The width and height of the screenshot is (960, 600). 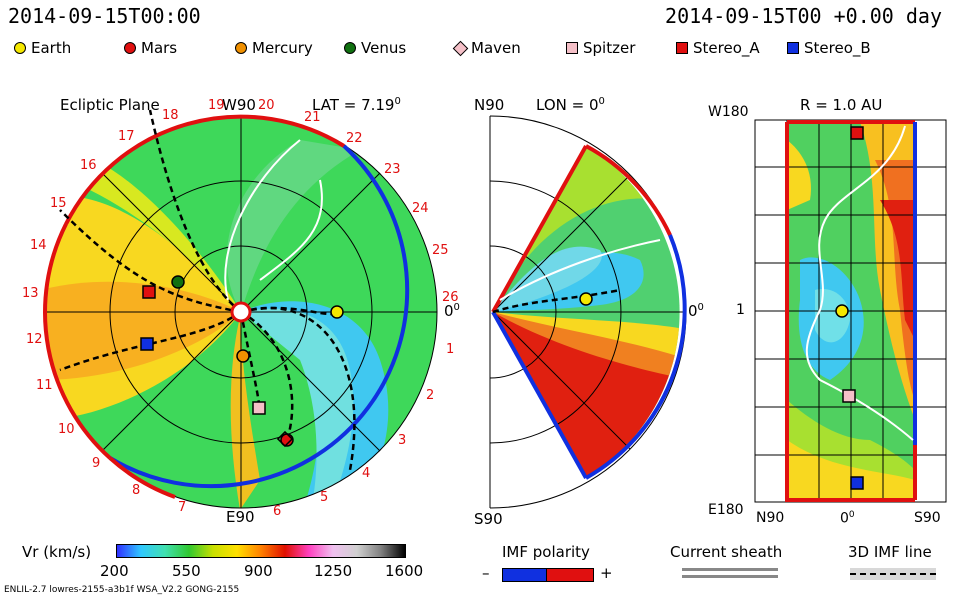 I want to click on legend-stereo-a: Stereo_A, so click(x=718, y=48).